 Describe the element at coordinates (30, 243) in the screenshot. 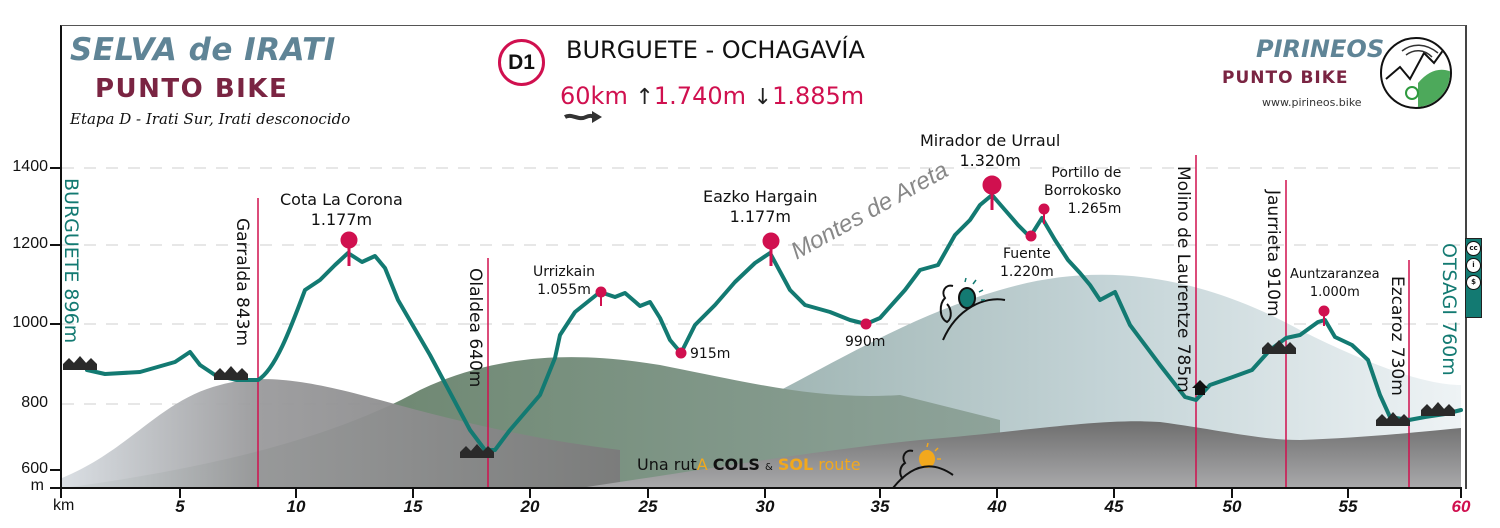

I see `y-tick-1200: 1200` at that location.